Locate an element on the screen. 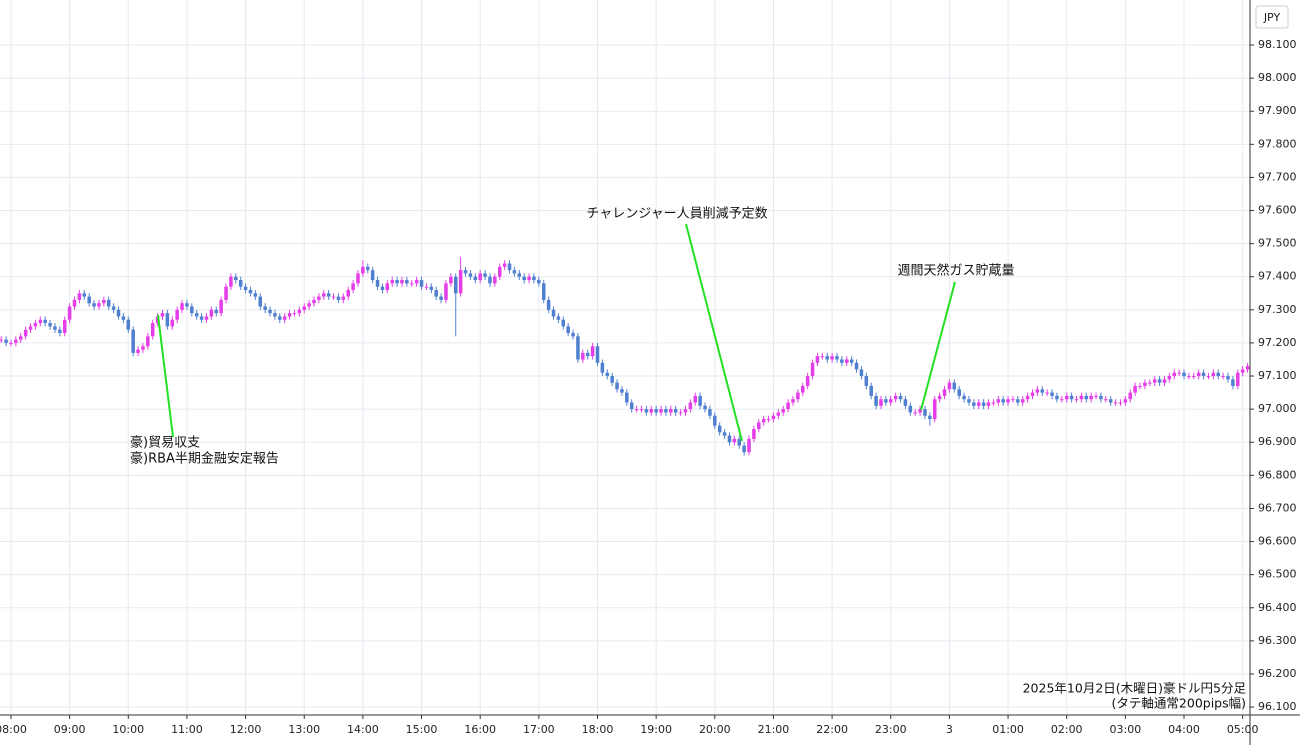  currency-label: JPY is located at coordinates (1272, 17).